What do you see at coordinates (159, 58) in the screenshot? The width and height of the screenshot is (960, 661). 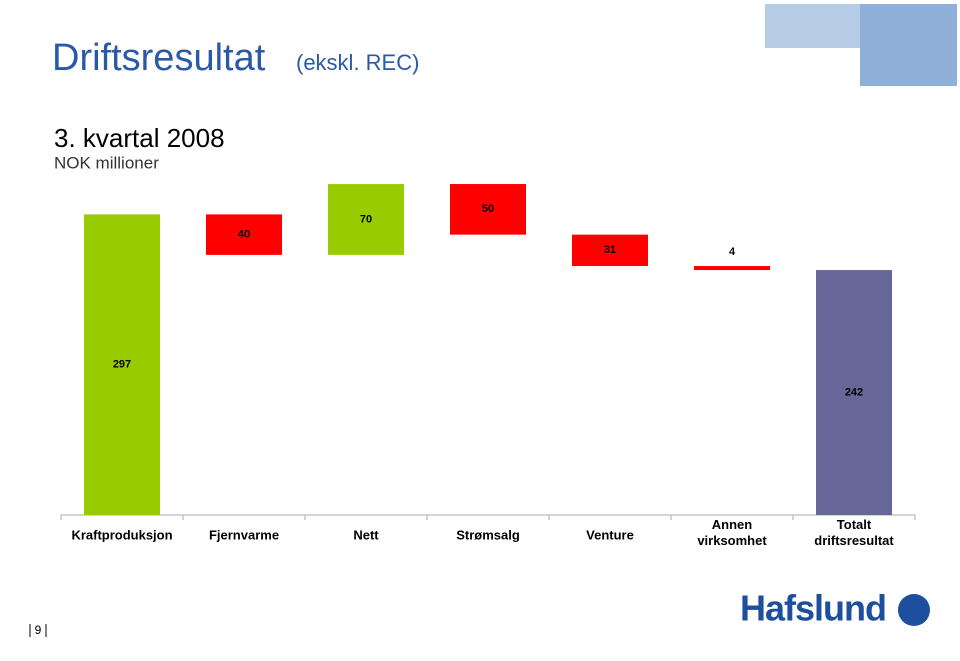 I see `slide-title: Driftsresultat` at bounding box center [159, 58].